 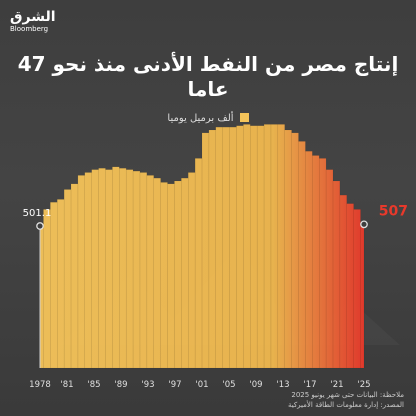 I want to click on bar-1984, so click(x=81, y=272).